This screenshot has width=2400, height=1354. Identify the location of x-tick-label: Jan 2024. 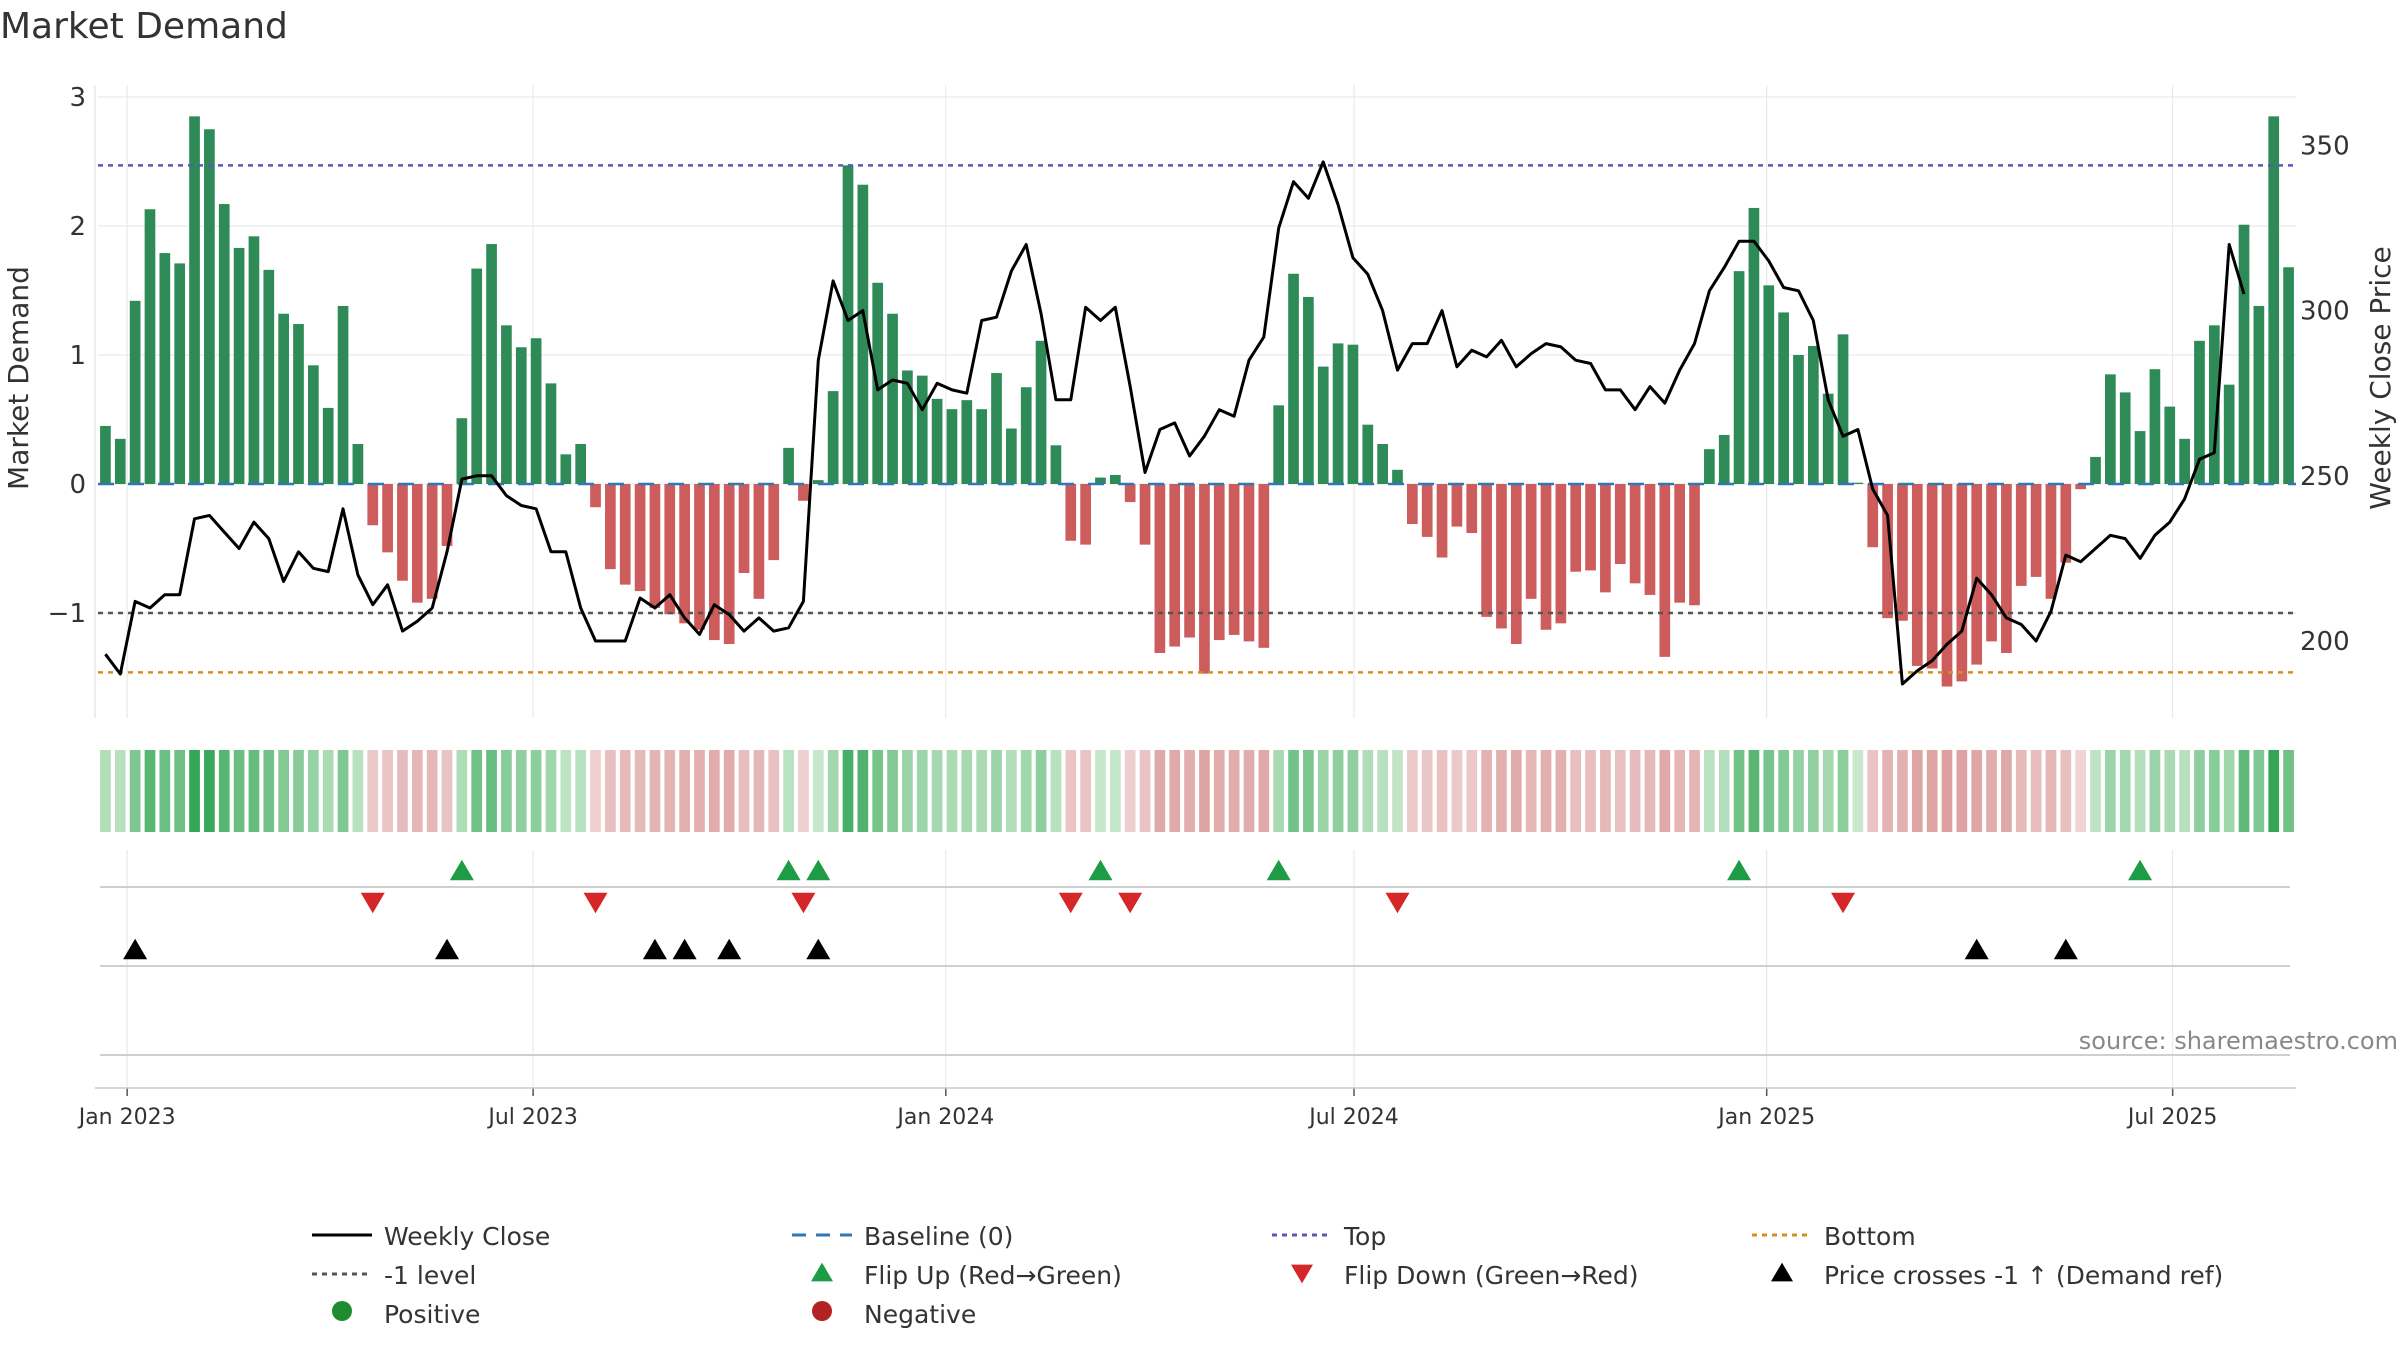
(944, 1117).